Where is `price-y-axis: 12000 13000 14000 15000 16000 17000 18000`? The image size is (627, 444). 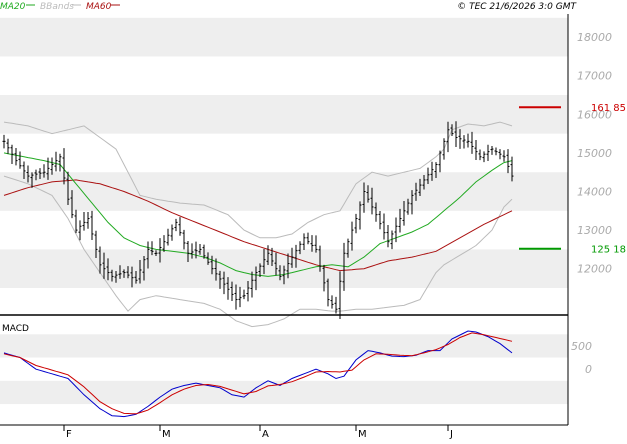
price-y-axis: 12000 13000 14000 15000 16000 17000 18000 is located at coordinates (594, 153).